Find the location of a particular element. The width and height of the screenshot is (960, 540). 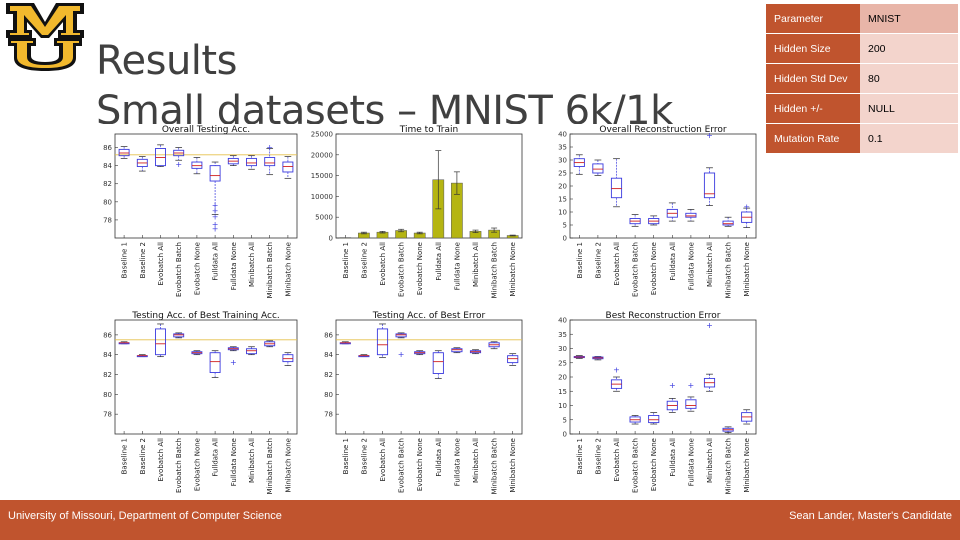

param-label: Mutation Rate is located at coordinates (813, 138).